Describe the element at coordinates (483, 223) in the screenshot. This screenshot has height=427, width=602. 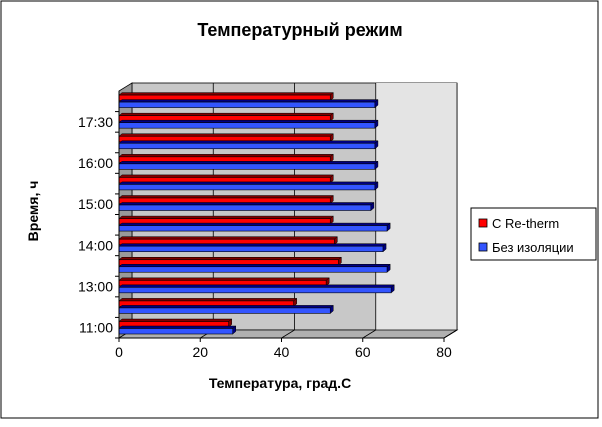
I see `legend-swatch-re-therm` at that location.